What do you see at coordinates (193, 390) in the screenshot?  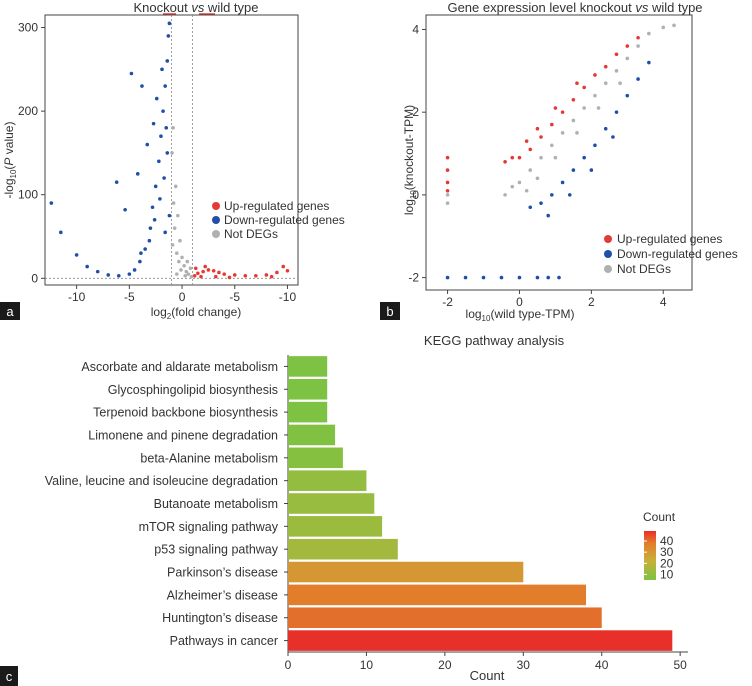 I see `category-label: Glycosphingolipid biosynthesis` at bounding box center [193, 390].